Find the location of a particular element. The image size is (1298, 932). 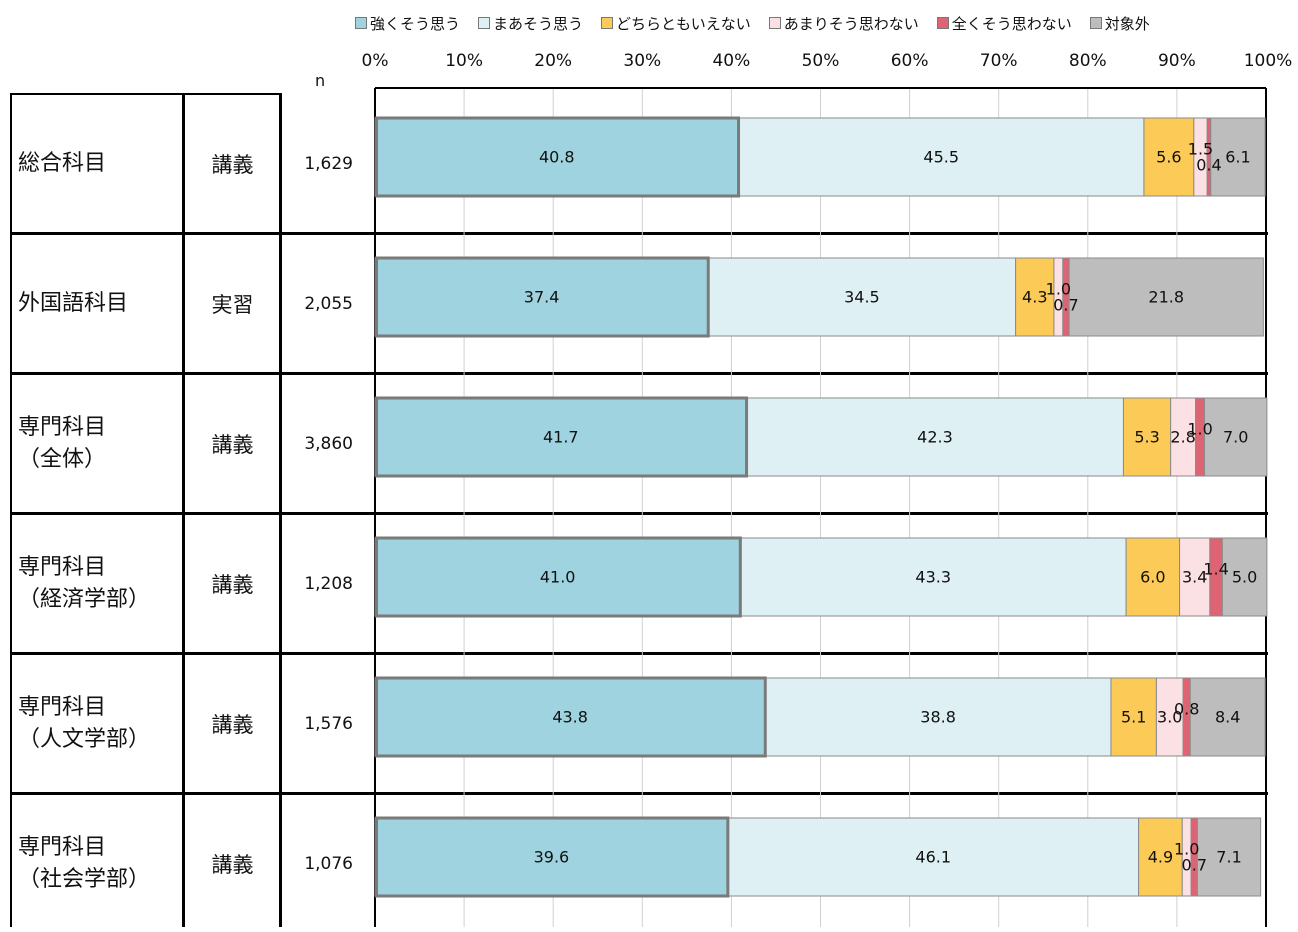

row-n: 1,208 is located at coordinates (328, 583).